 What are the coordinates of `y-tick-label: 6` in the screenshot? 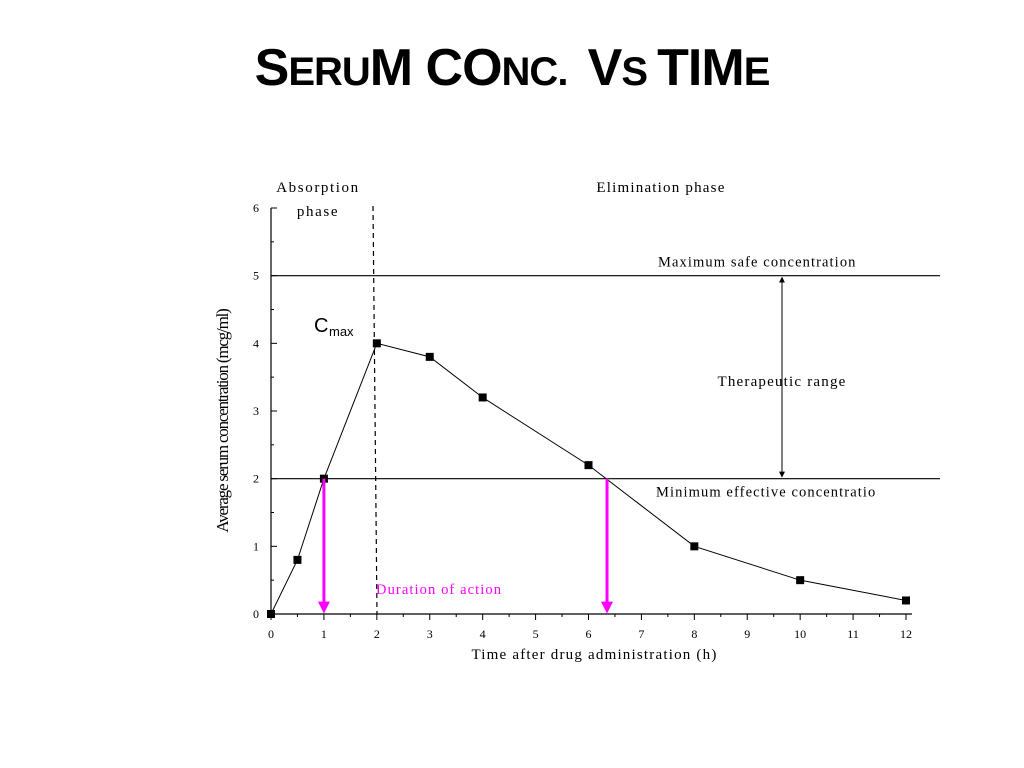 It's located at (256, 208).